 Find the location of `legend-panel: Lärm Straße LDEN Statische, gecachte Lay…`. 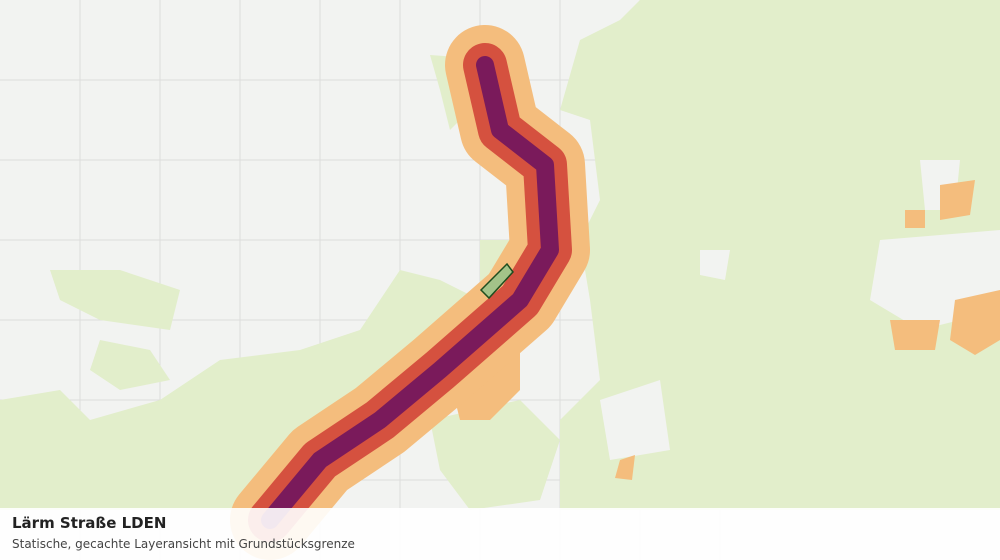

legend-panel: Lärm Straße LDEN Statische, gecachte Lay… is located at coordinates (500, 534).